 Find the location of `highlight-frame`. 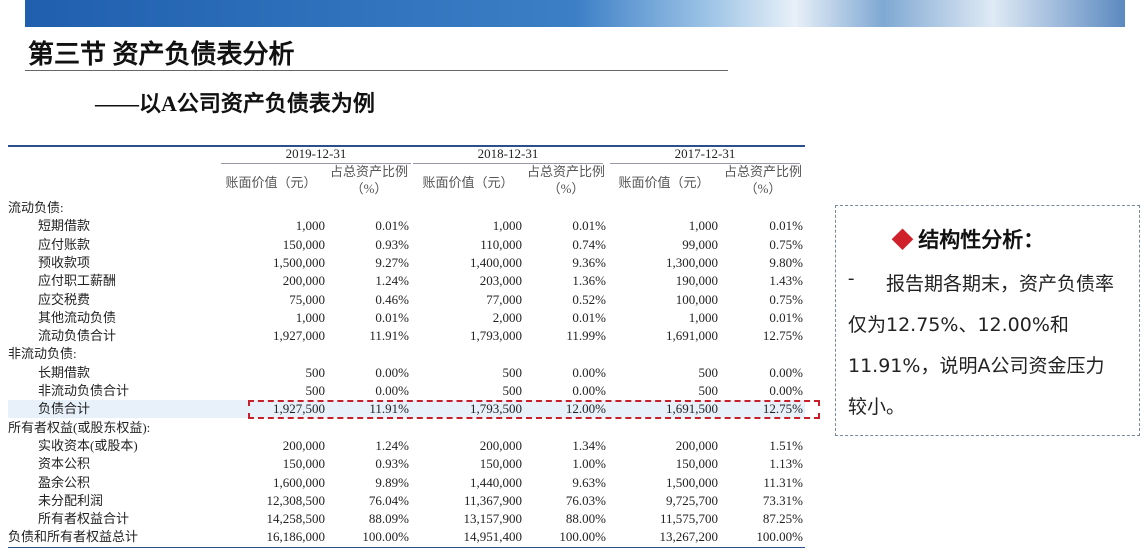

highlight-frame is located at coordinates (534, 410).